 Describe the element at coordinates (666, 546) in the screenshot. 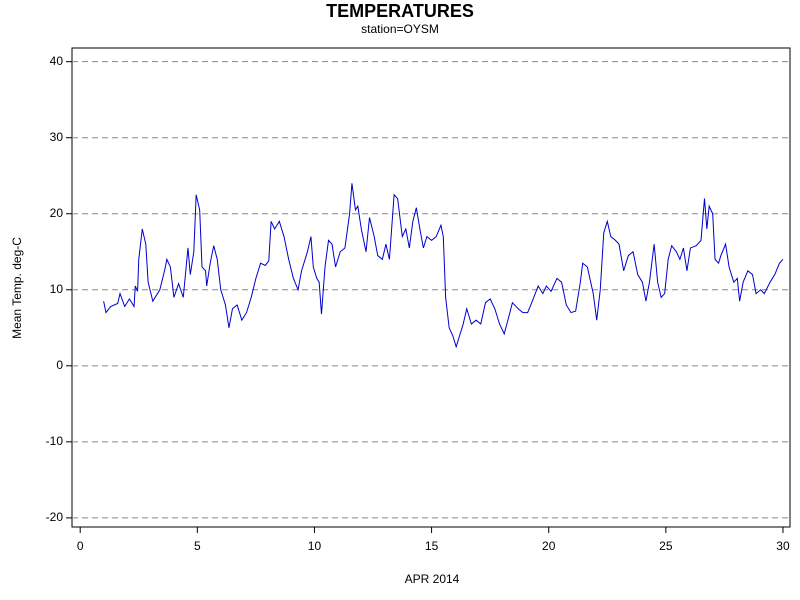

I see `x-tick-label: 25` at that location.